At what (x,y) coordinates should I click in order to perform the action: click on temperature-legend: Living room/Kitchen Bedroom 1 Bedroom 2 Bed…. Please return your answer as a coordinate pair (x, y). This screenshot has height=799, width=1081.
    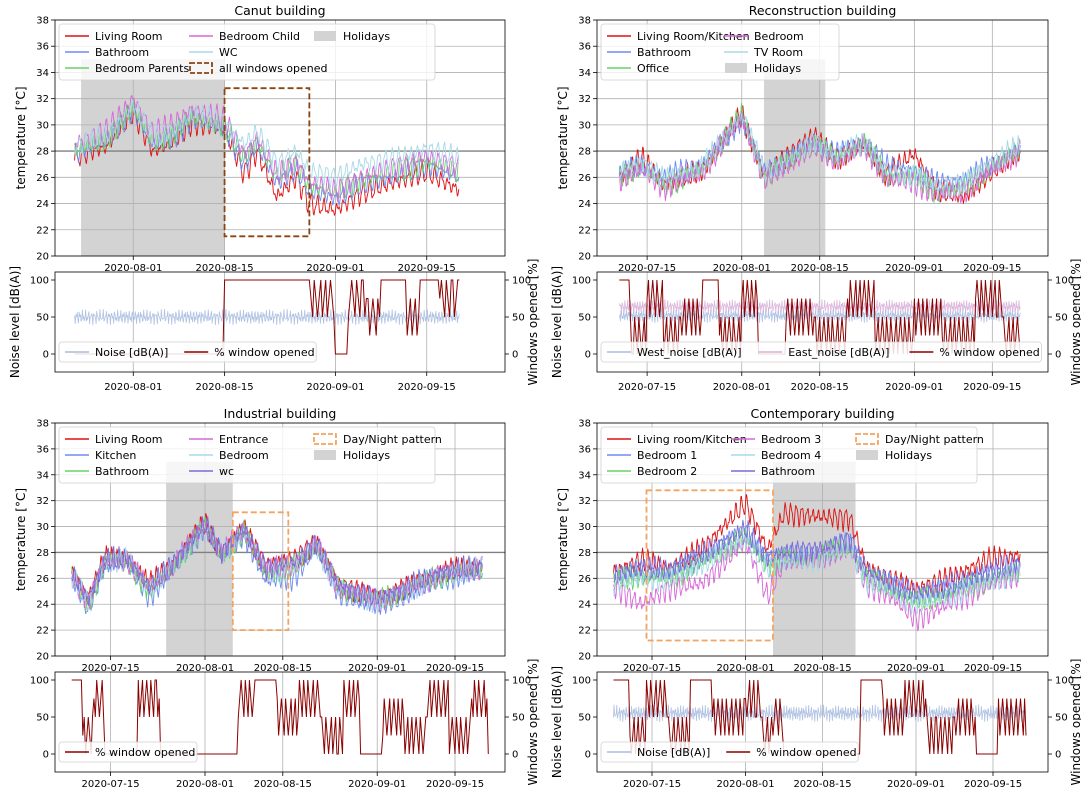
    Looking at the image, I should click on (792, 455).